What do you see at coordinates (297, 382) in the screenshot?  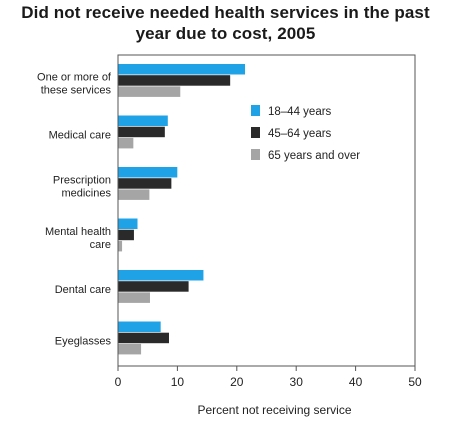 I see `x-tick-label: 30` at bounding box center [297, 382].